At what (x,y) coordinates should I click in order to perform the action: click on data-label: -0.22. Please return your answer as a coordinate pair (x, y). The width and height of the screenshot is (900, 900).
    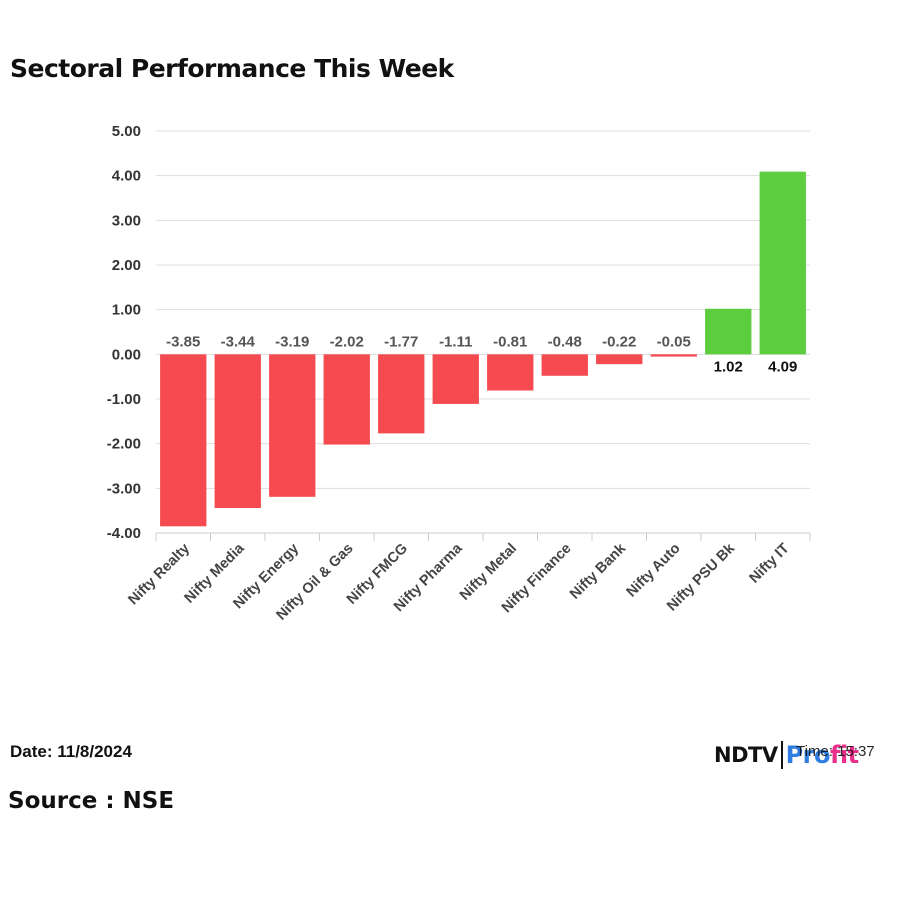
    Looking at the image, I should click on (619, 341).